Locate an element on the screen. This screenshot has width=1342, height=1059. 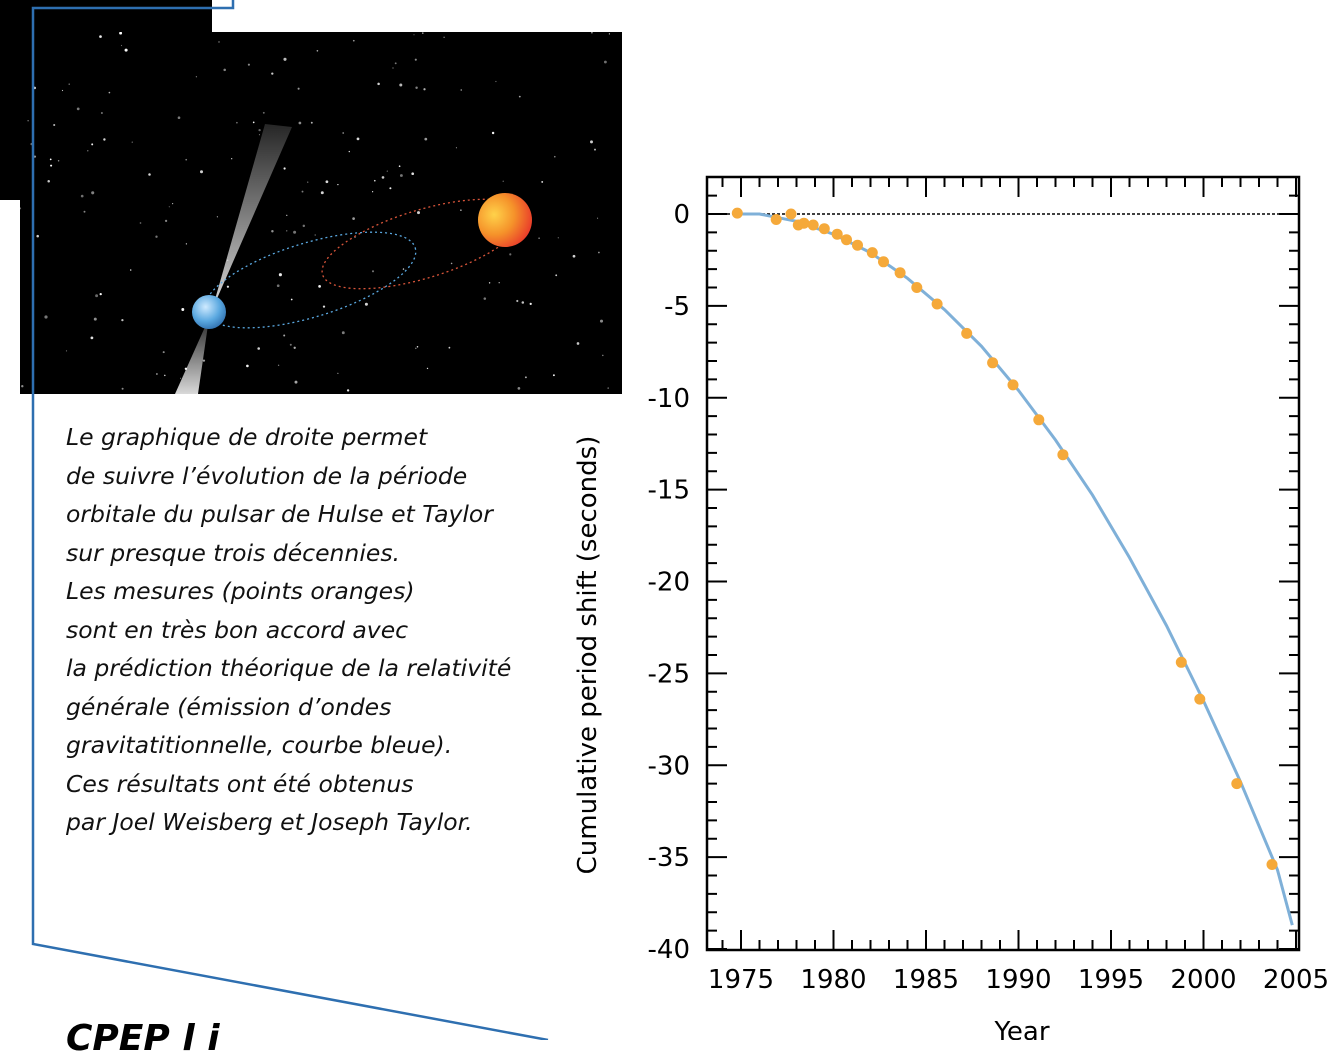
y-tick-label: -30 is located at coordinates (669, 766).